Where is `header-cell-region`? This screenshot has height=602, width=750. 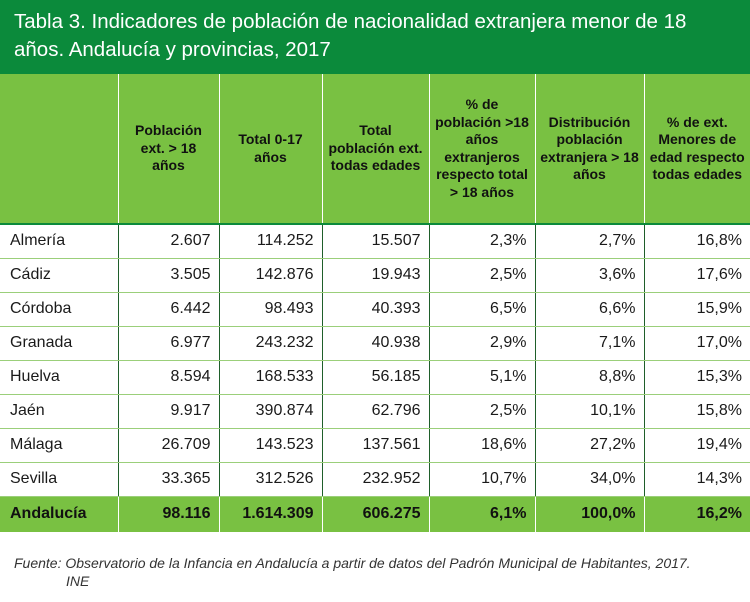
header-cell-region is located at coordinates (59, 149).